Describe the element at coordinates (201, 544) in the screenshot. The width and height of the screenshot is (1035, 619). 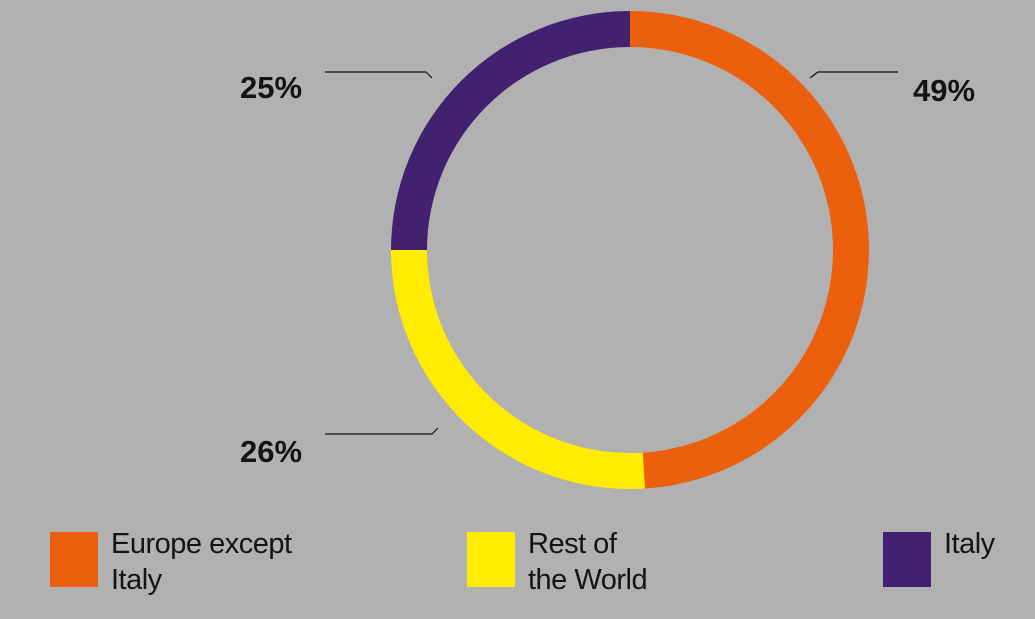
I see `legend-label-line: Europe except` at that location.